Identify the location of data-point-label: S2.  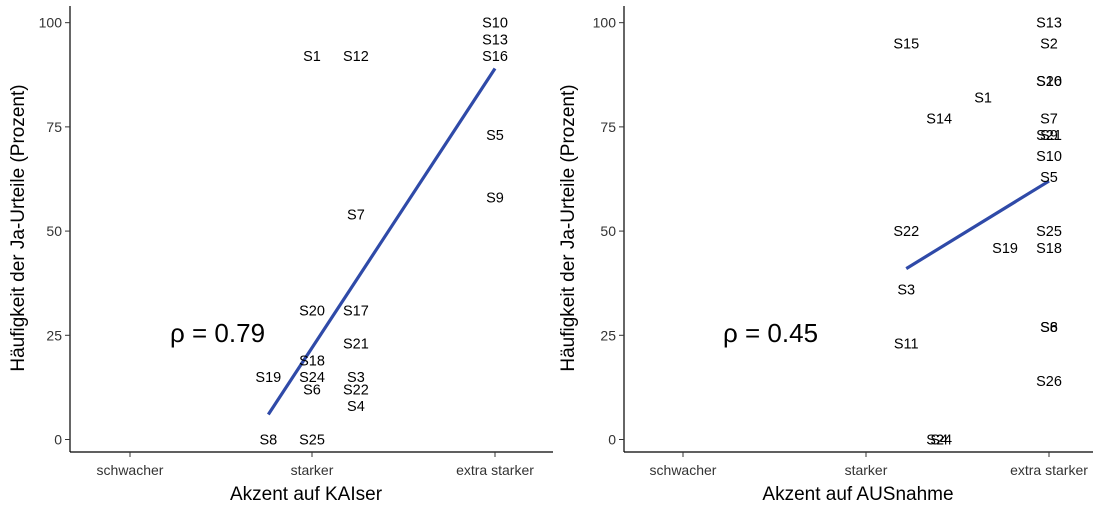
(1049, 45).